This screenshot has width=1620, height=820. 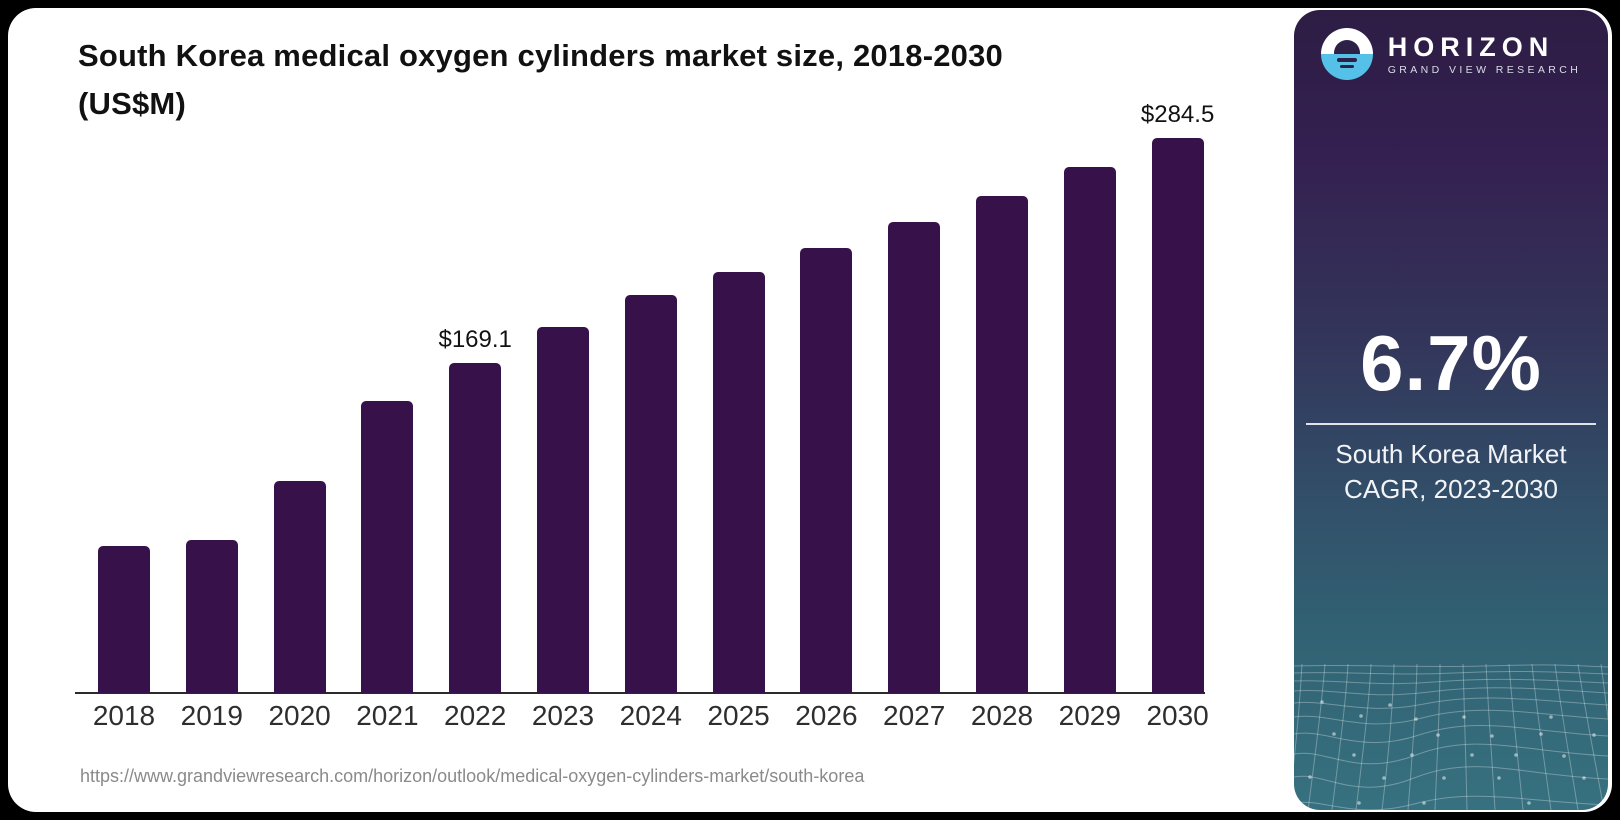 What do you see at coordinates (124, 619) in the screenshot?
I see `bar-2018` at bounding box center [124, 619].